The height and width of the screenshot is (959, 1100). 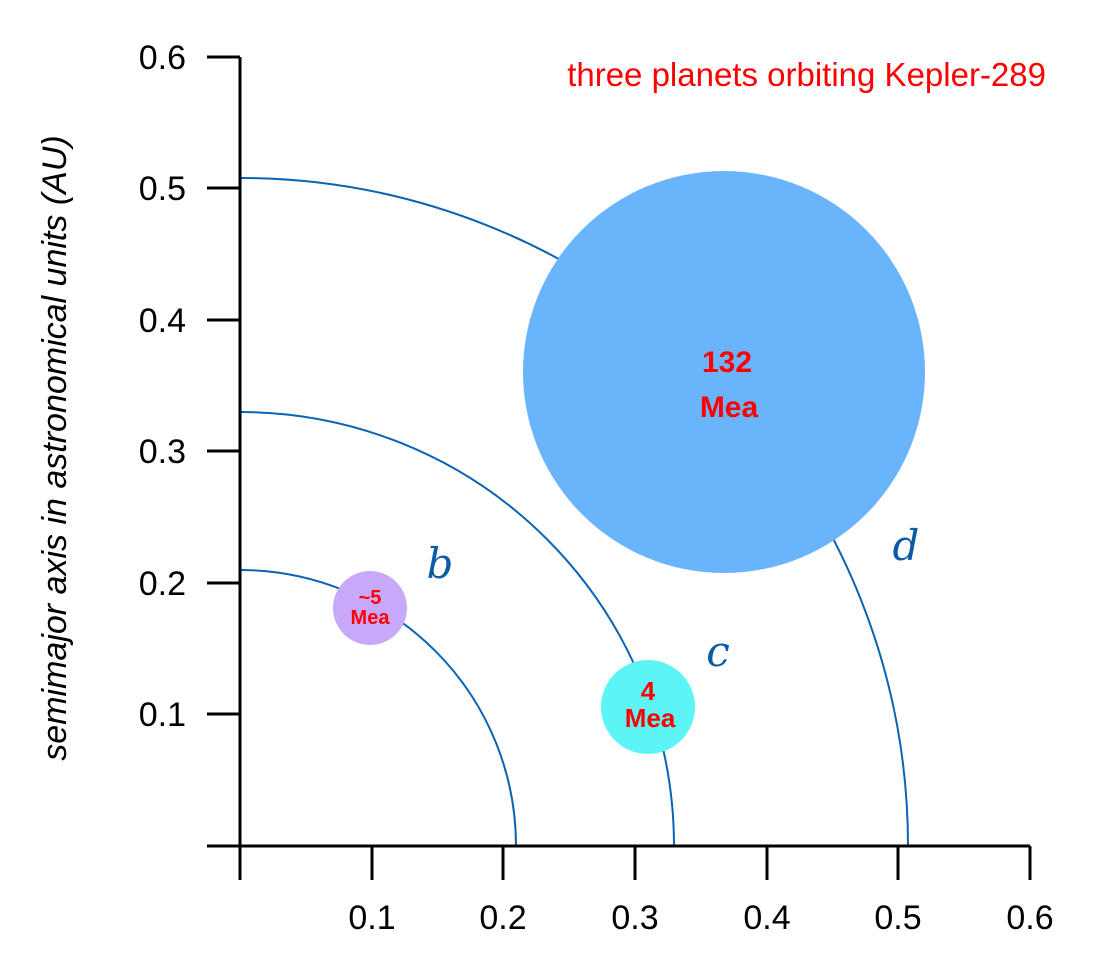 I want to click on x-tick-0.2: 0.2, so click(x=502, y=918).